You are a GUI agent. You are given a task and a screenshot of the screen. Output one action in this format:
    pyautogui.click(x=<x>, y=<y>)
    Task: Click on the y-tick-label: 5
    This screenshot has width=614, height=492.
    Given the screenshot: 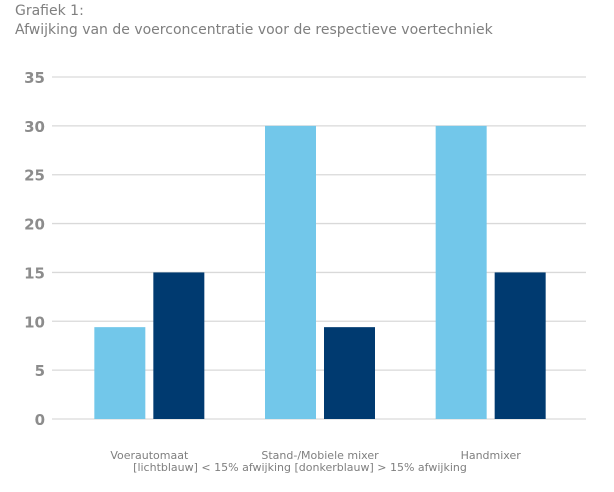 What is the action you would take?
    pyautogui.click(x=40, y=371)
    